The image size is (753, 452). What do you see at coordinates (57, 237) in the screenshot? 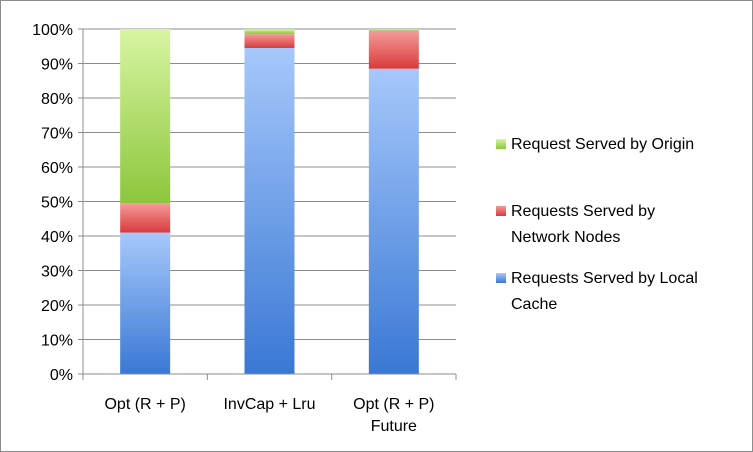
I see `y-tick-label: 40%` at bounding box center [57, 237].